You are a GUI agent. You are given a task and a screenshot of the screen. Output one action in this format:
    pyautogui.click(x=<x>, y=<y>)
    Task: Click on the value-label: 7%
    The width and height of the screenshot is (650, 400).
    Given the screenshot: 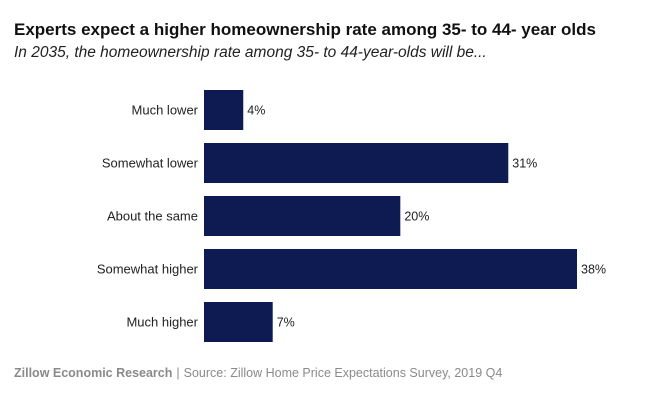 What is the action you would take?
    pyautogui.click(x=286, y=323)
    